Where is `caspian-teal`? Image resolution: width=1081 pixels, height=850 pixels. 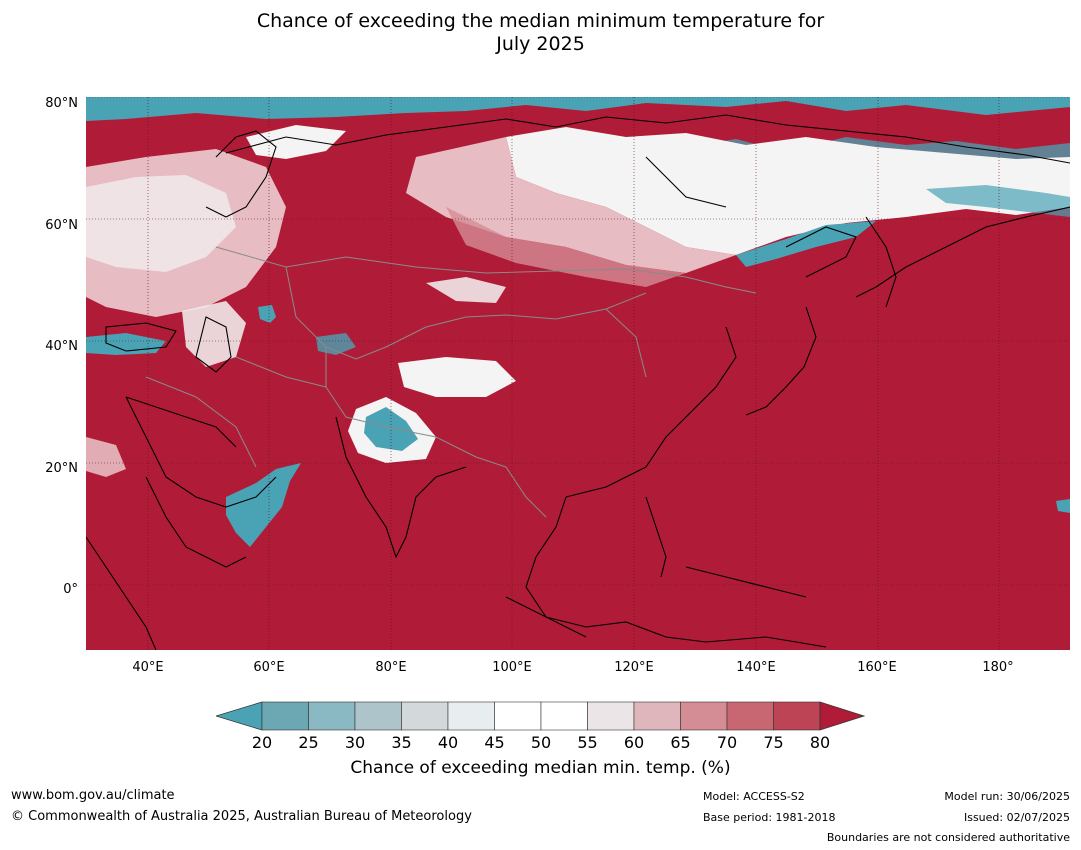 caspian-teal is located at coordinates (267, 314).